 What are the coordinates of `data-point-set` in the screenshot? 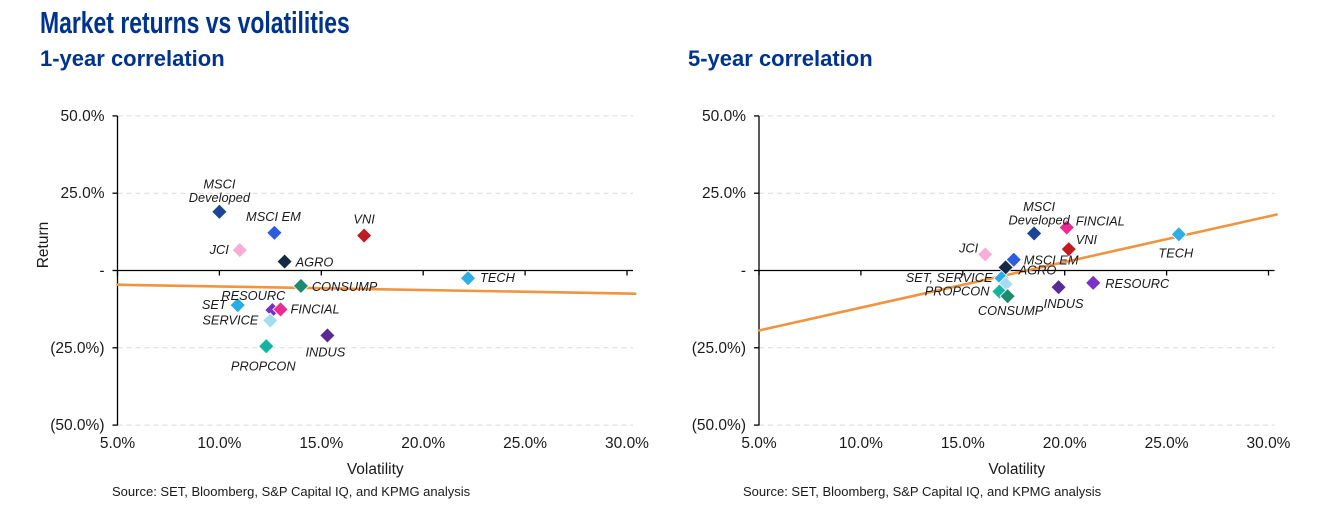 It's located at (237, 305).